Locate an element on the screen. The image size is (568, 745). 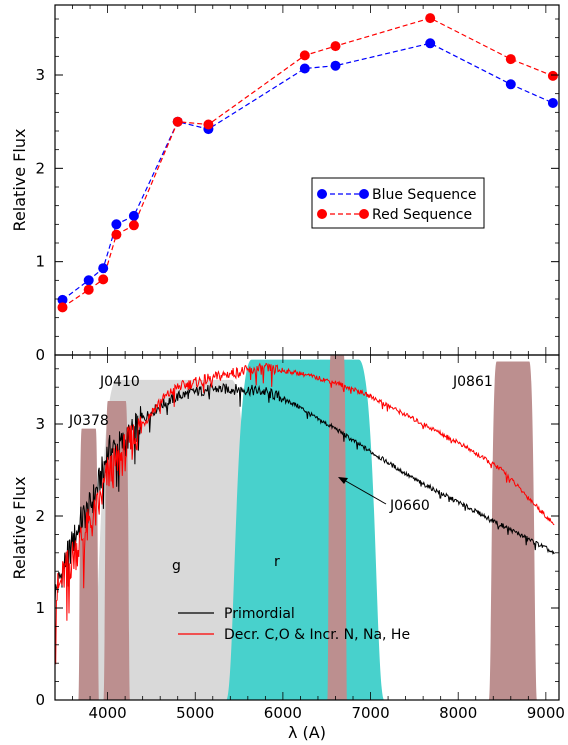
legend-blue-label: Blue Sequence is located at coordinates (424, 195).